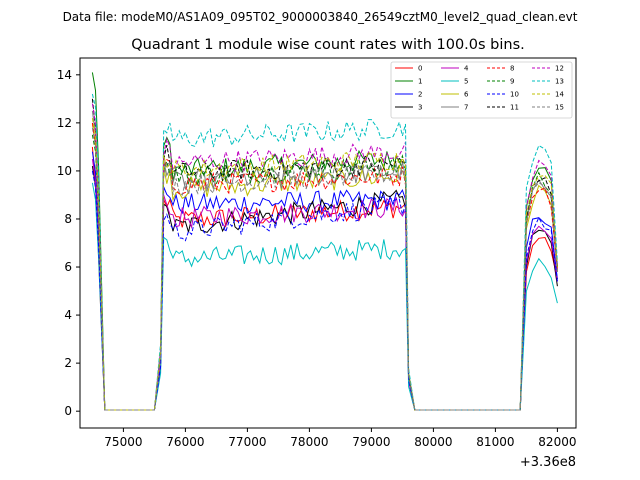 The image size is (640, 480). I want to click on x-tick-label: 76000, so click(185, 442).